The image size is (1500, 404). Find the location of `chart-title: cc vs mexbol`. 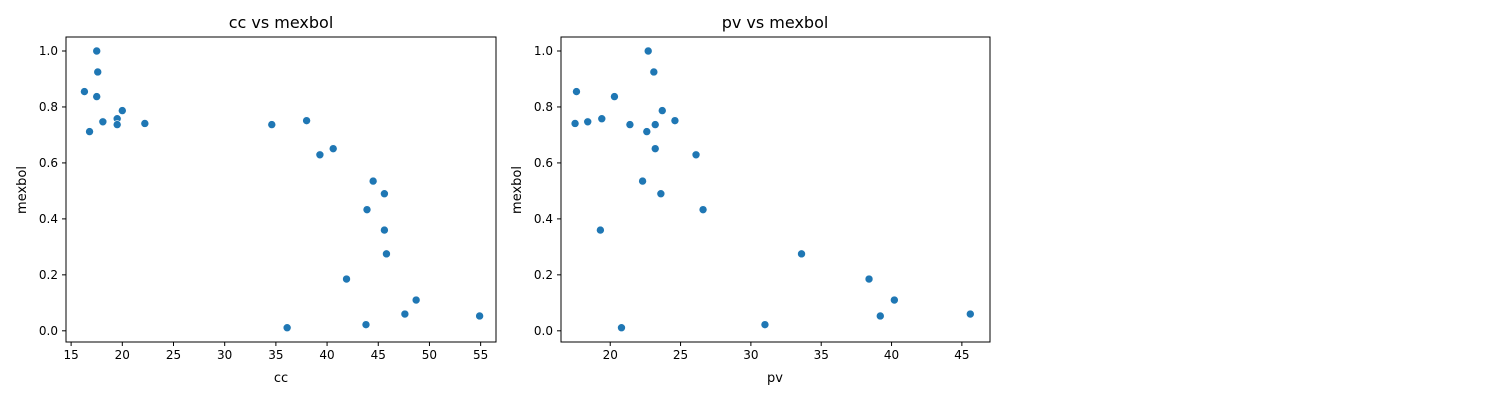

chart-title: cc vs mexbol is located at coordinates (281, 22).